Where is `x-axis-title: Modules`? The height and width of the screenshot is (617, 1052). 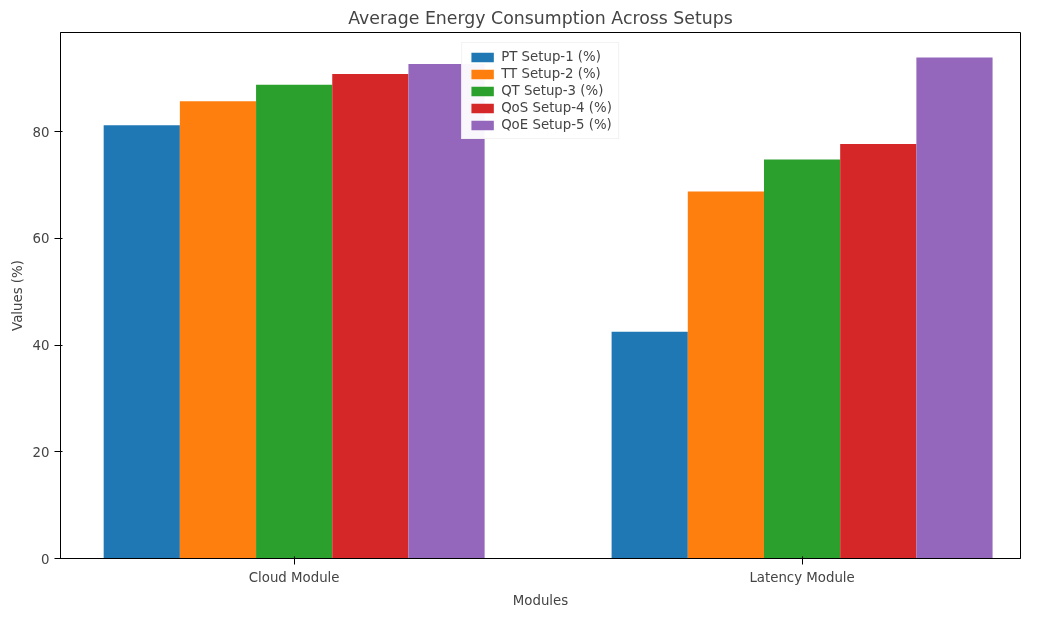 x-axis-title: Modules is located at coordinates (540, 600).